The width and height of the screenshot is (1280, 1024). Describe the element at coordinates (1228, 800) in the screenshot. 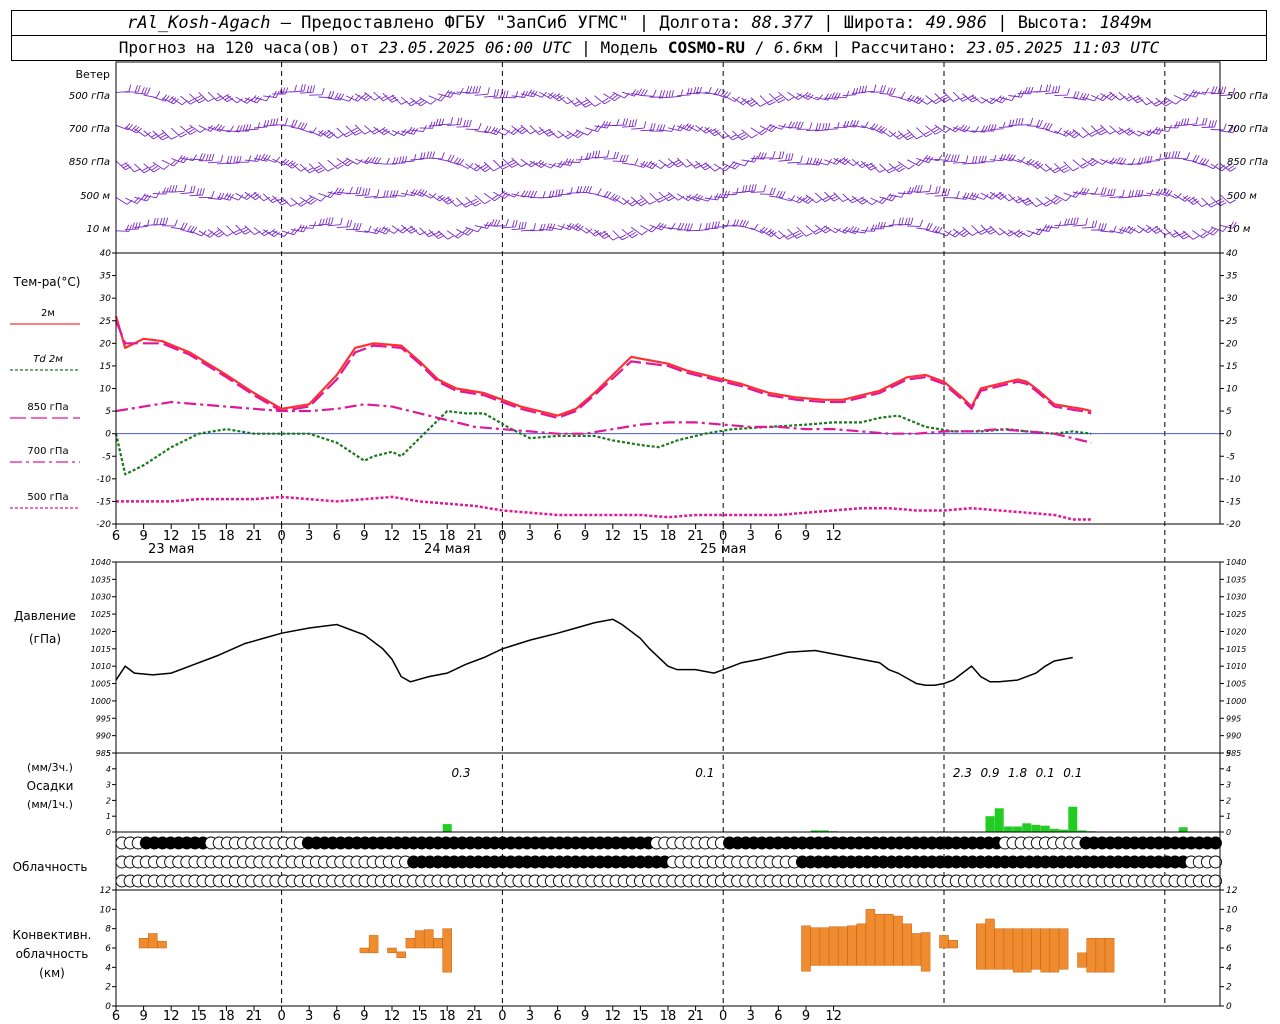

I see `precip-ytick-right-2: 2` at that location.